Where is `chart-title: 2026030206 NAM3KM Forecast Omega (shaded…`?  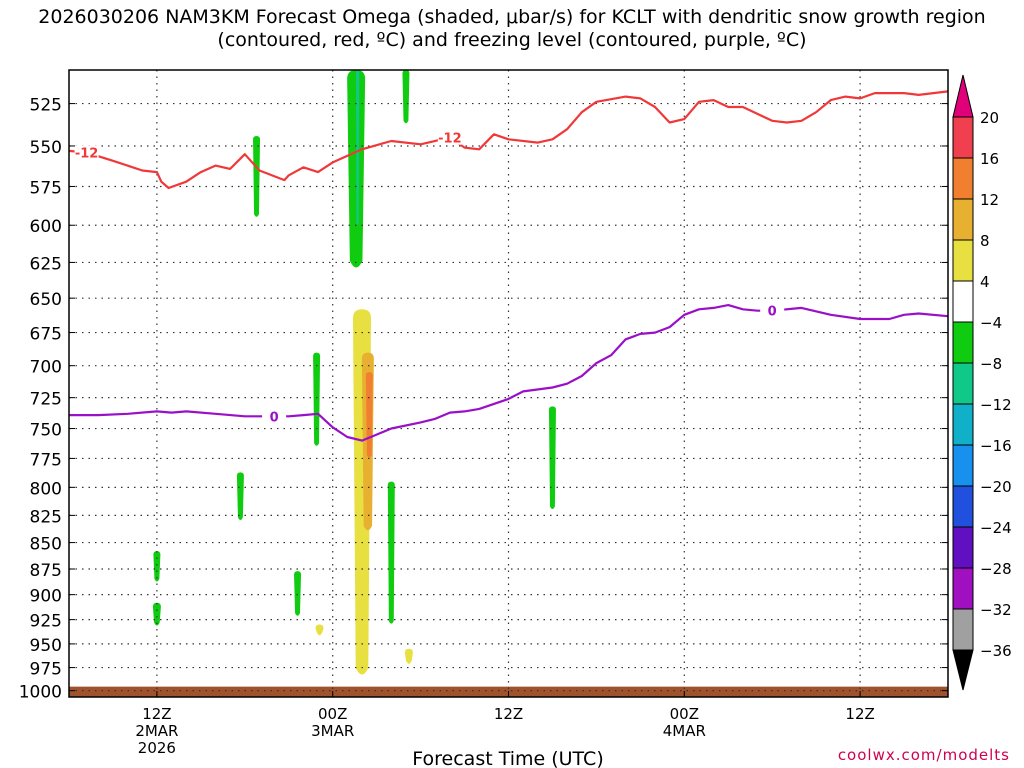 chart-title: 2026030206 NAM3KM Forecast Omega (shaded… is located at coordinates (512, 28).